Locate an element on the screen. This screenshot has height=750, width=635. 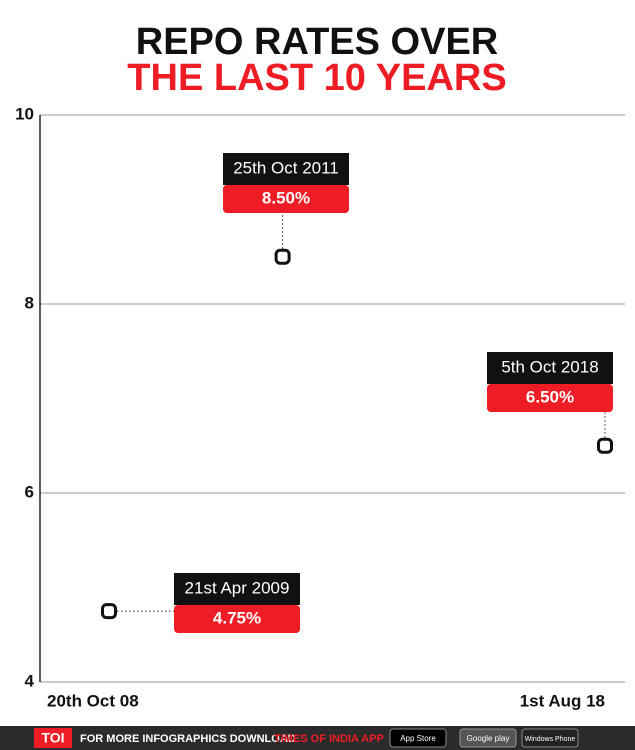
footer-logo-bg is located at coordinates (53, 738).